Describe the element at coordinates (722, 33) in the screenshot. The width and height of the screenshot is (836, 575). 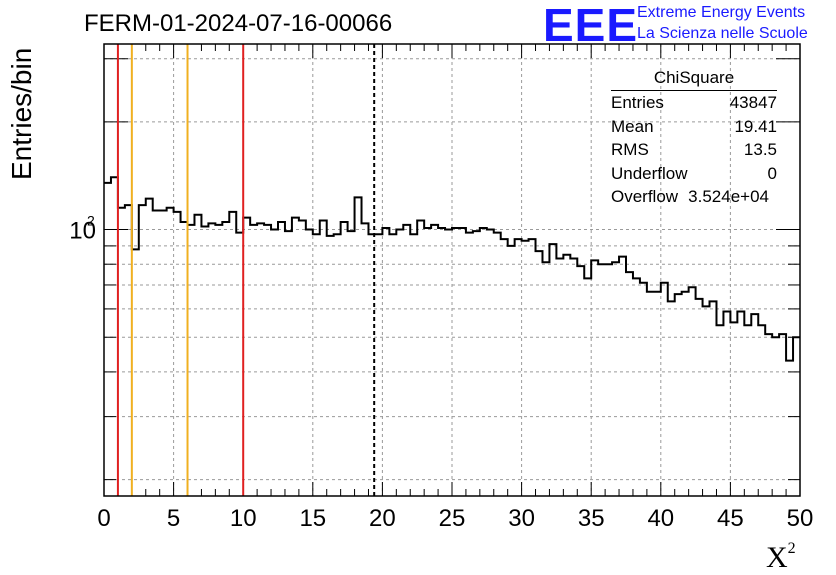
I see `logo-subtitle-2: La Scienza nelle Scuole` at that location.